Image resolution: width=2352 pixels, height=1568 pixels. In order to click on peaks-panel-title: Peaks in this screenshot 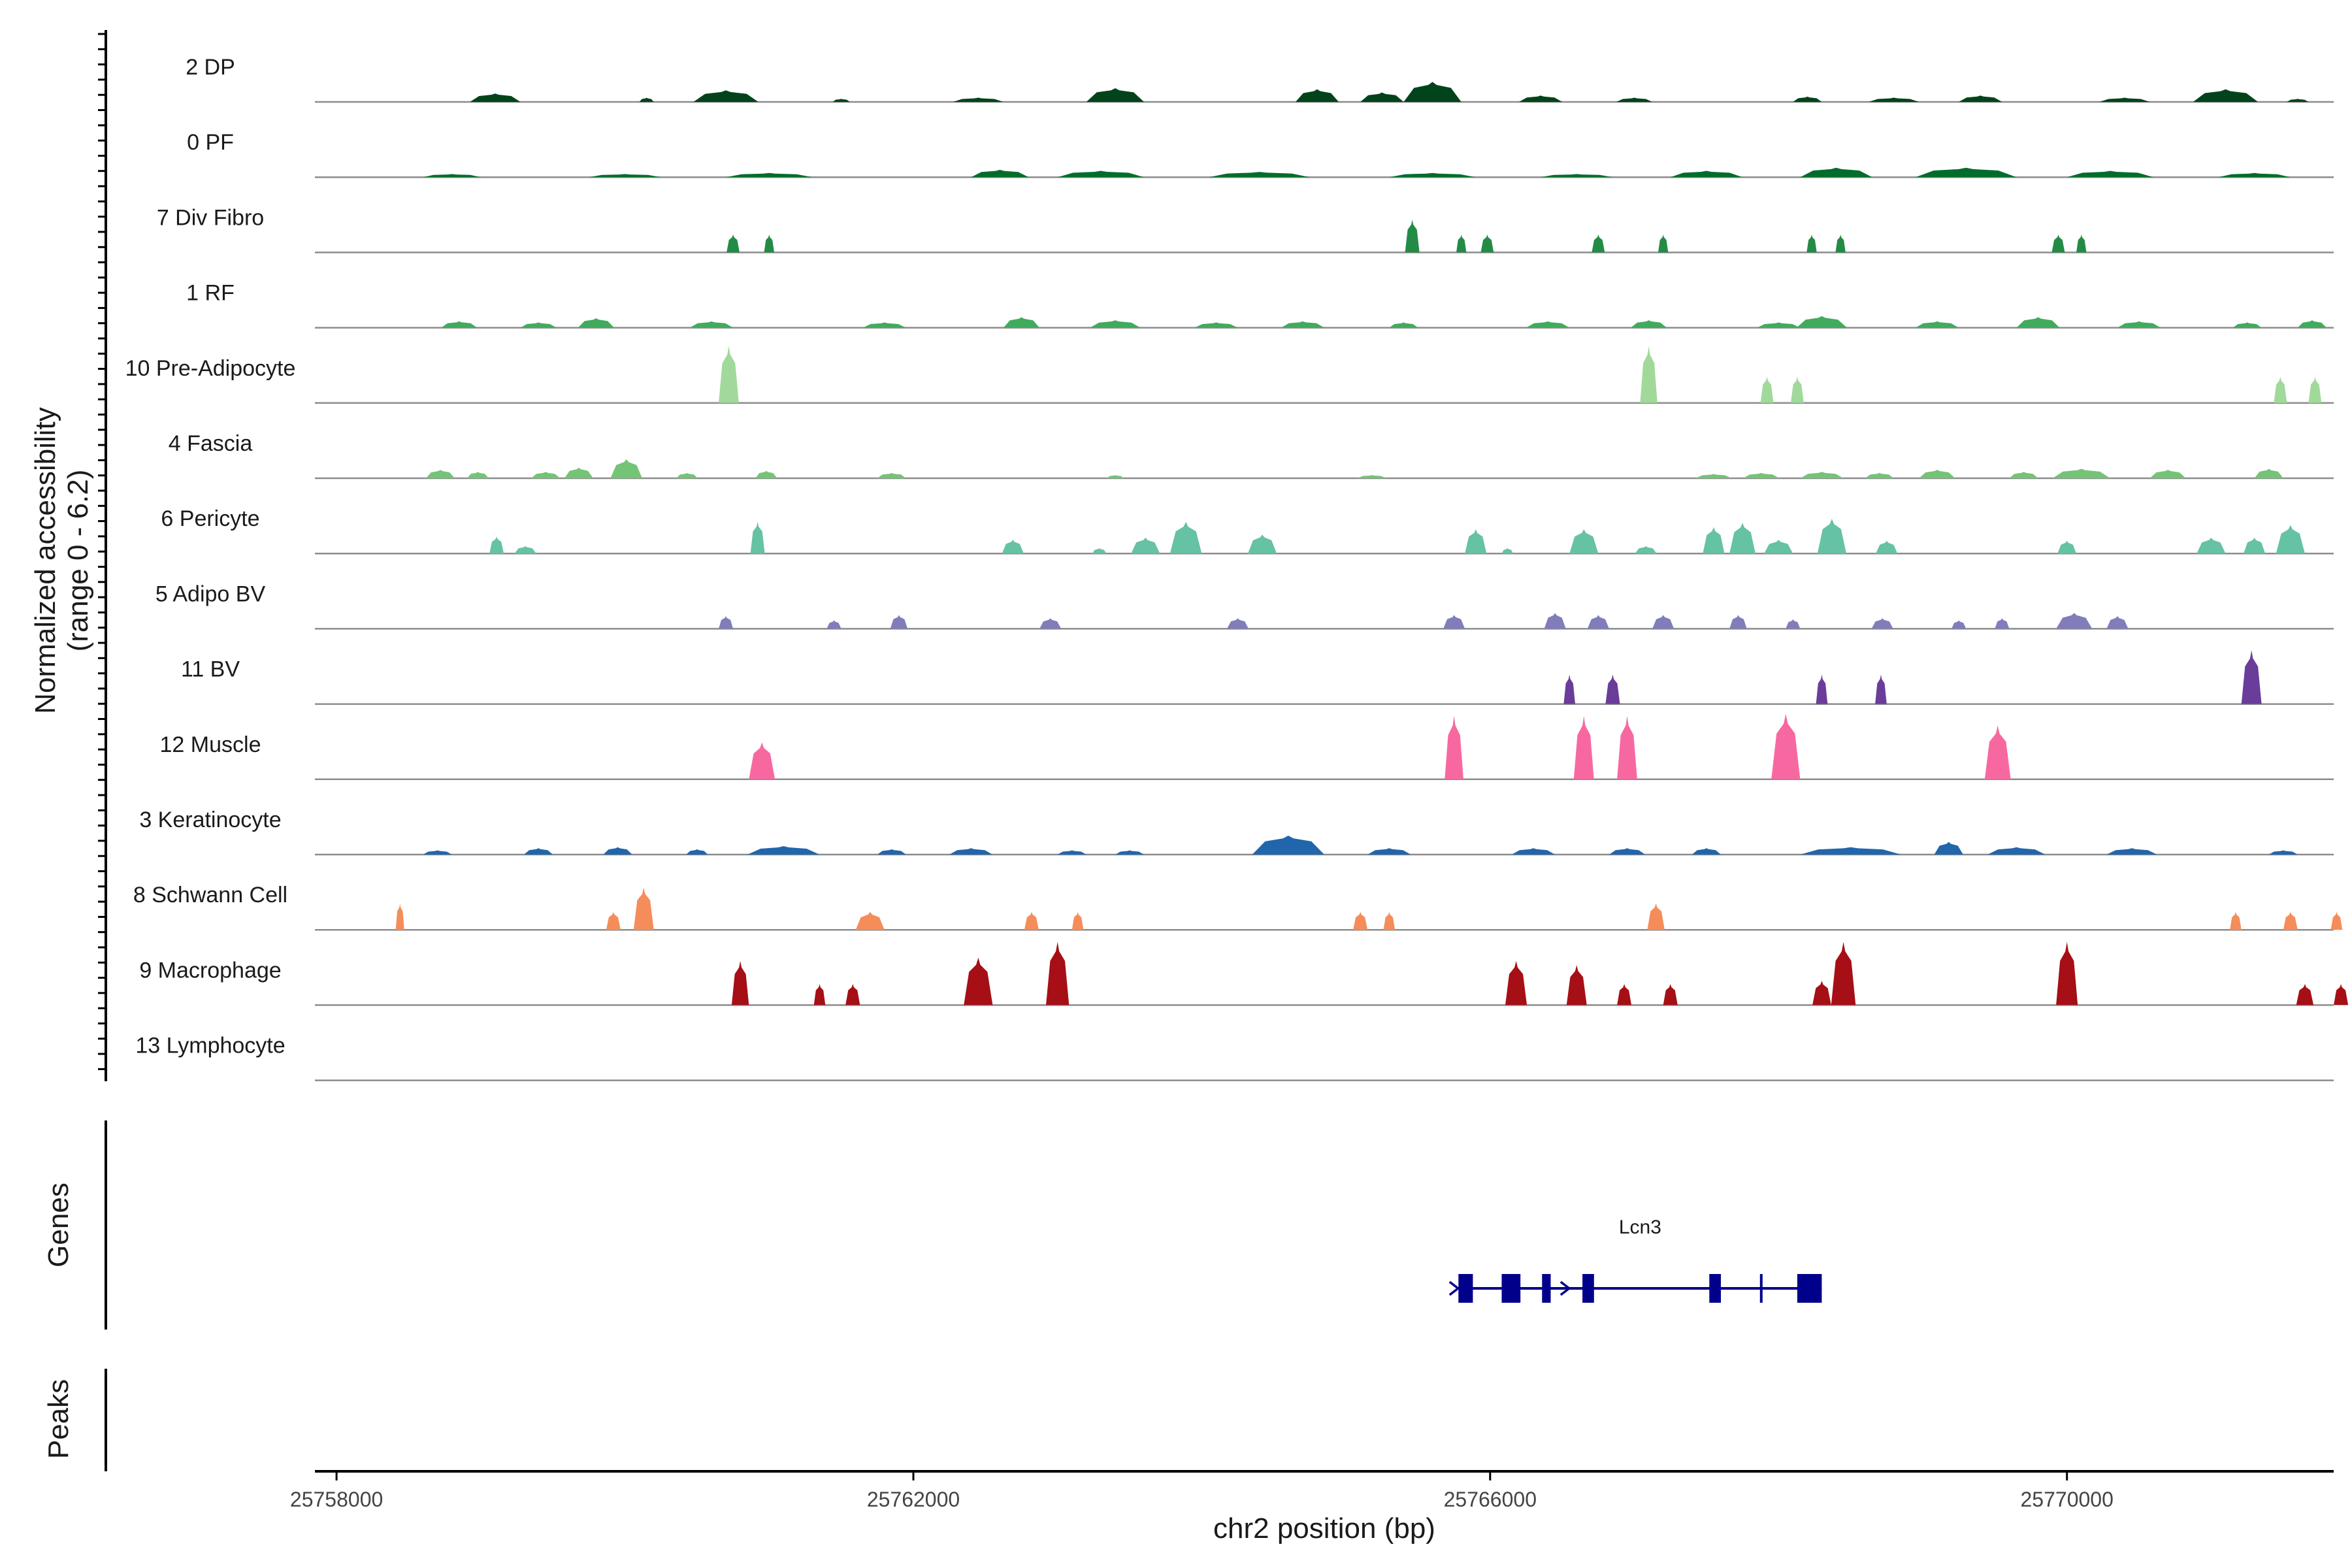, I will do `click(58, 1419)`.